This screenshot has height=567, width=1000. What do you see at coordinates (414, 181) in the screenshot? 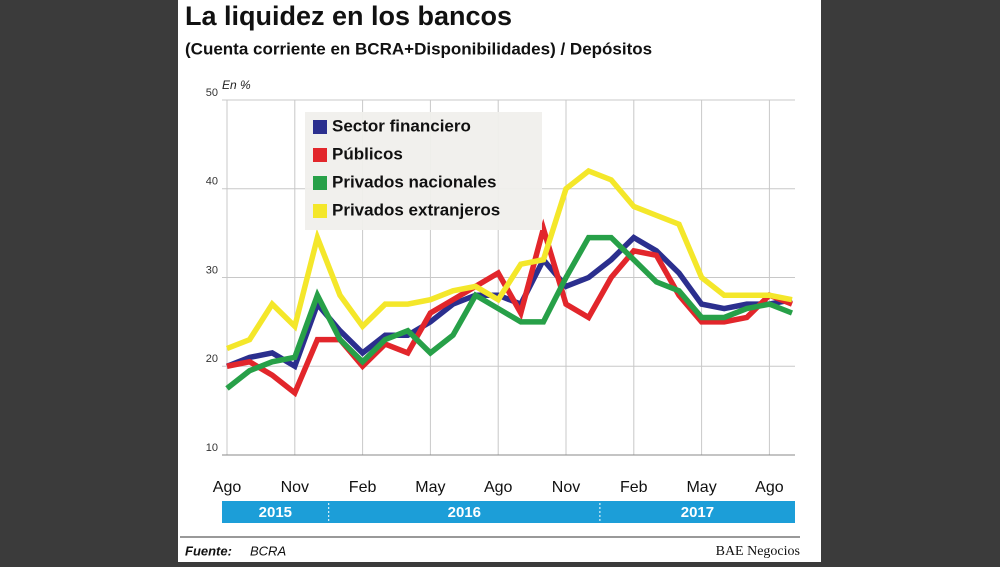
I see `legend-label: Privados nacionales` at bounding box center [414, 181].